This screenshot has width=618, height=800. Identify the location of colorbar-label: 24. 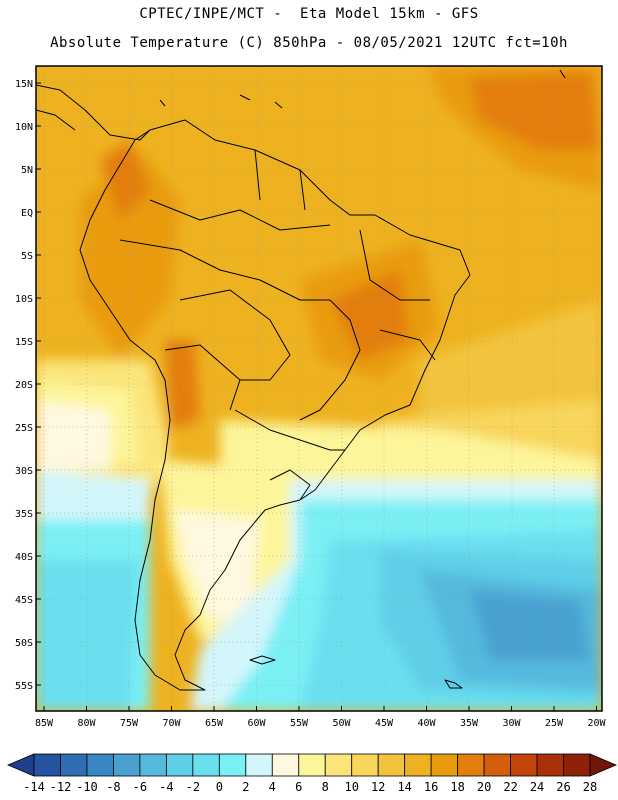
(537, 787).